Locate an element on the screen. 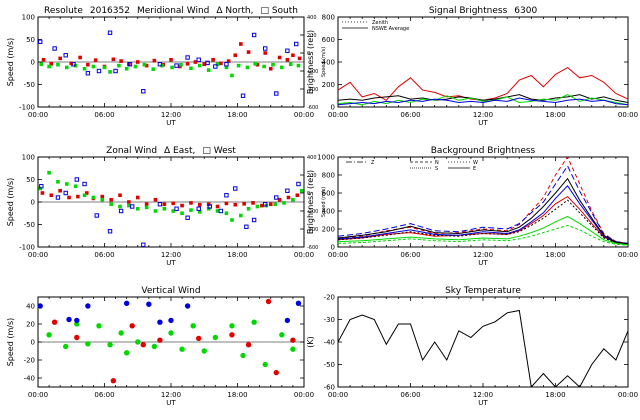  brightness-ytick-label: 200 is located at coordinates (328, 85).